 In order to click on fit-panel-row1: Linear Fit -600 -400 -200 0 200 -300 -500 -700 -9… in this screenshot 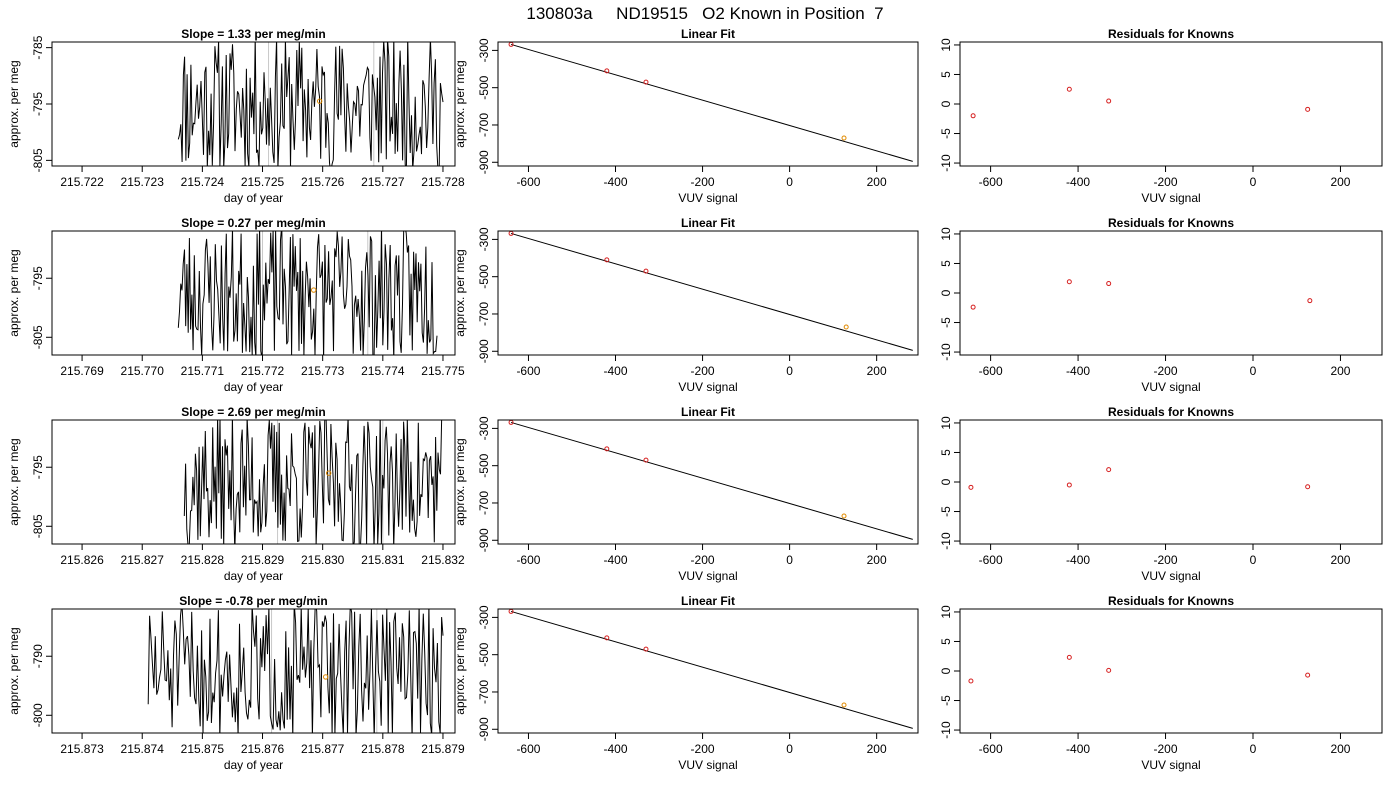, I will do `click(686, 116)`.